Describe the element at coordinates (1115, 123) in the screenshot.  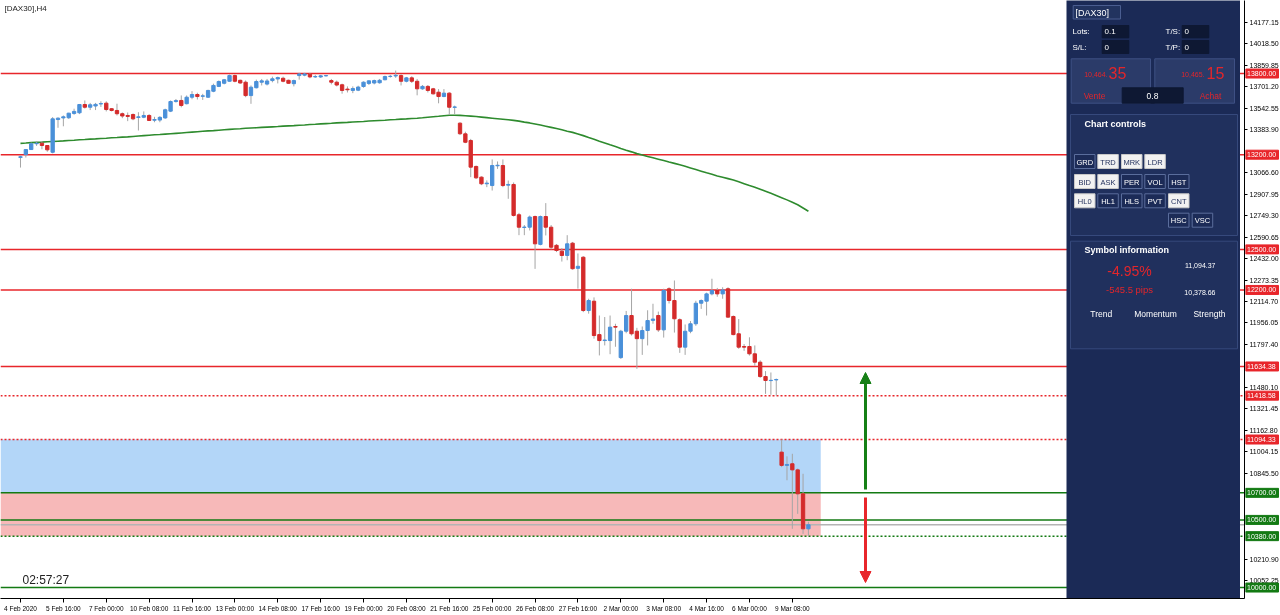
I see `text: Chart controls` at that location.